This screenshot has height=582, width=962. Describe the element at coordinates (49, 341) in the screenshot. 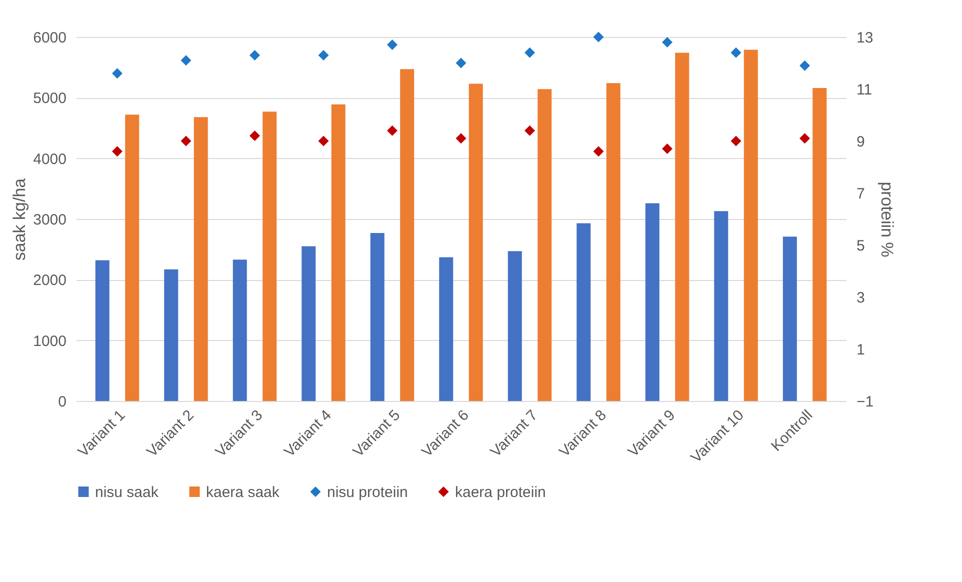

I see `y-tick-label: 1000` at that location.